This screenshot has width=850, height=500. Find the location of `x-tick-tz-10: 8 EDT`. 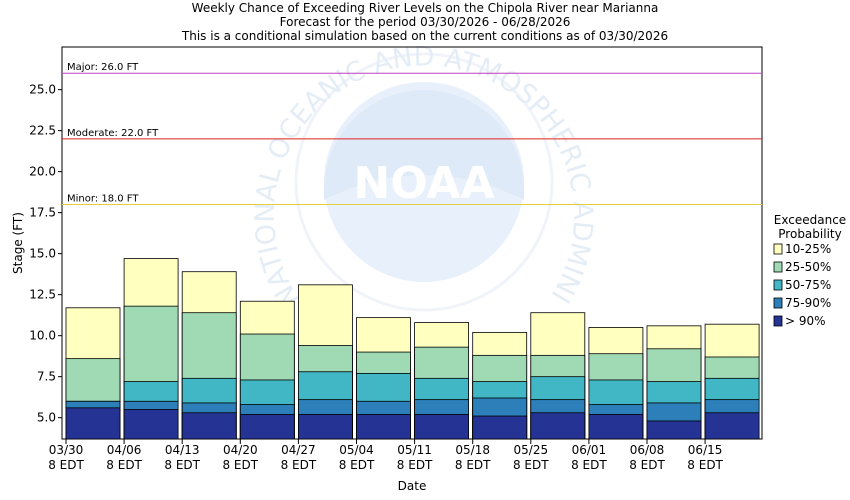

x-tick-tz-10: 8 EDT is located at coordinates (647, 465).